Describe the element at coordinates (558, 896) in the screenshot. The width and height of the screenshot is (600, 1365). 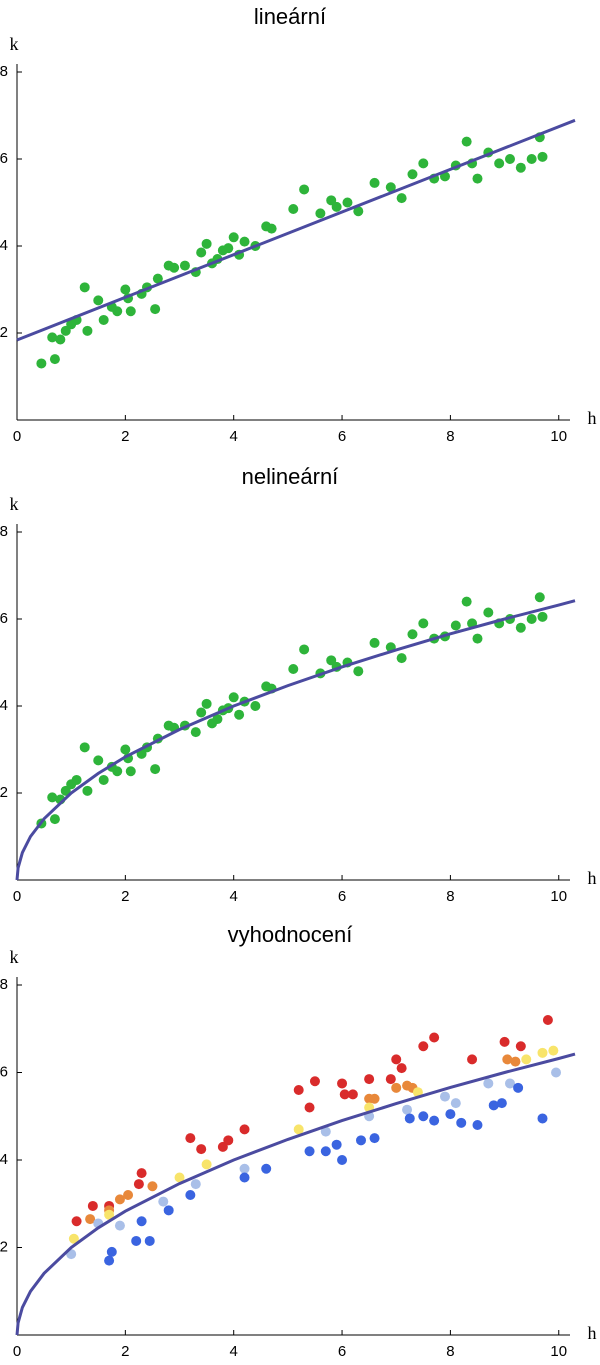
I see `x-tick-label: 10` at that location.